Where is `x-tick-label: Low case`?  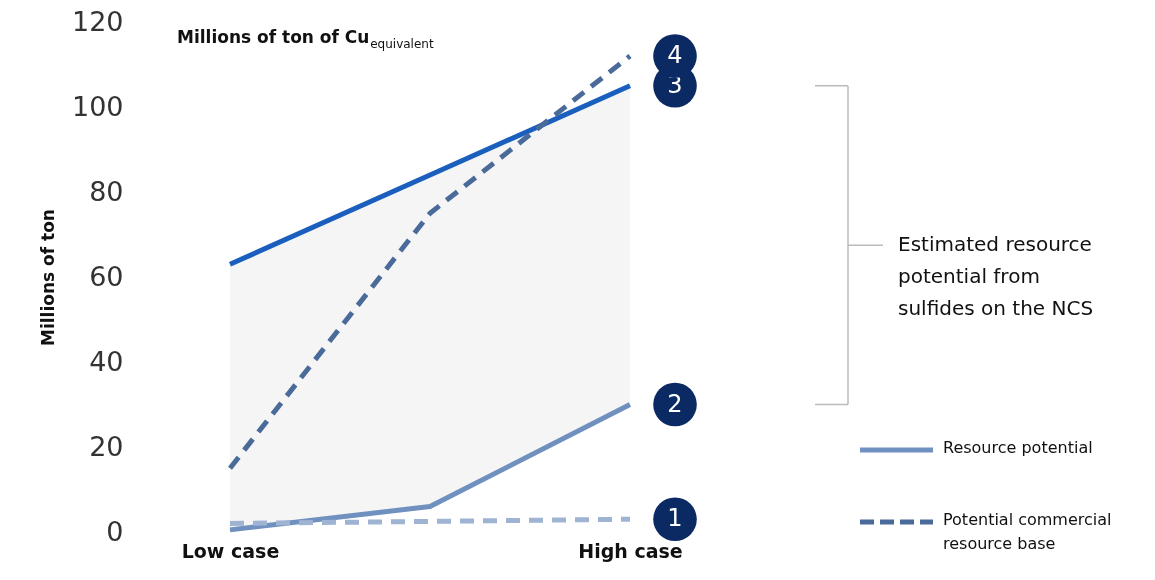
x-tick-label: Low case is located at coordinates (230, 550).